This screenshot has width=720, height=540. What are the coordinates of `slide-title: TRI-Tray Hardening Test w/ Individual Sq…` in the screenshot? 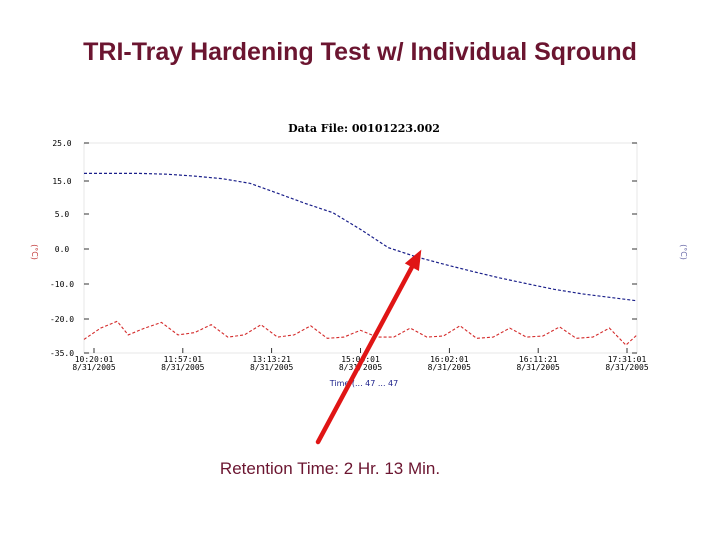 It's located at (360, 52).